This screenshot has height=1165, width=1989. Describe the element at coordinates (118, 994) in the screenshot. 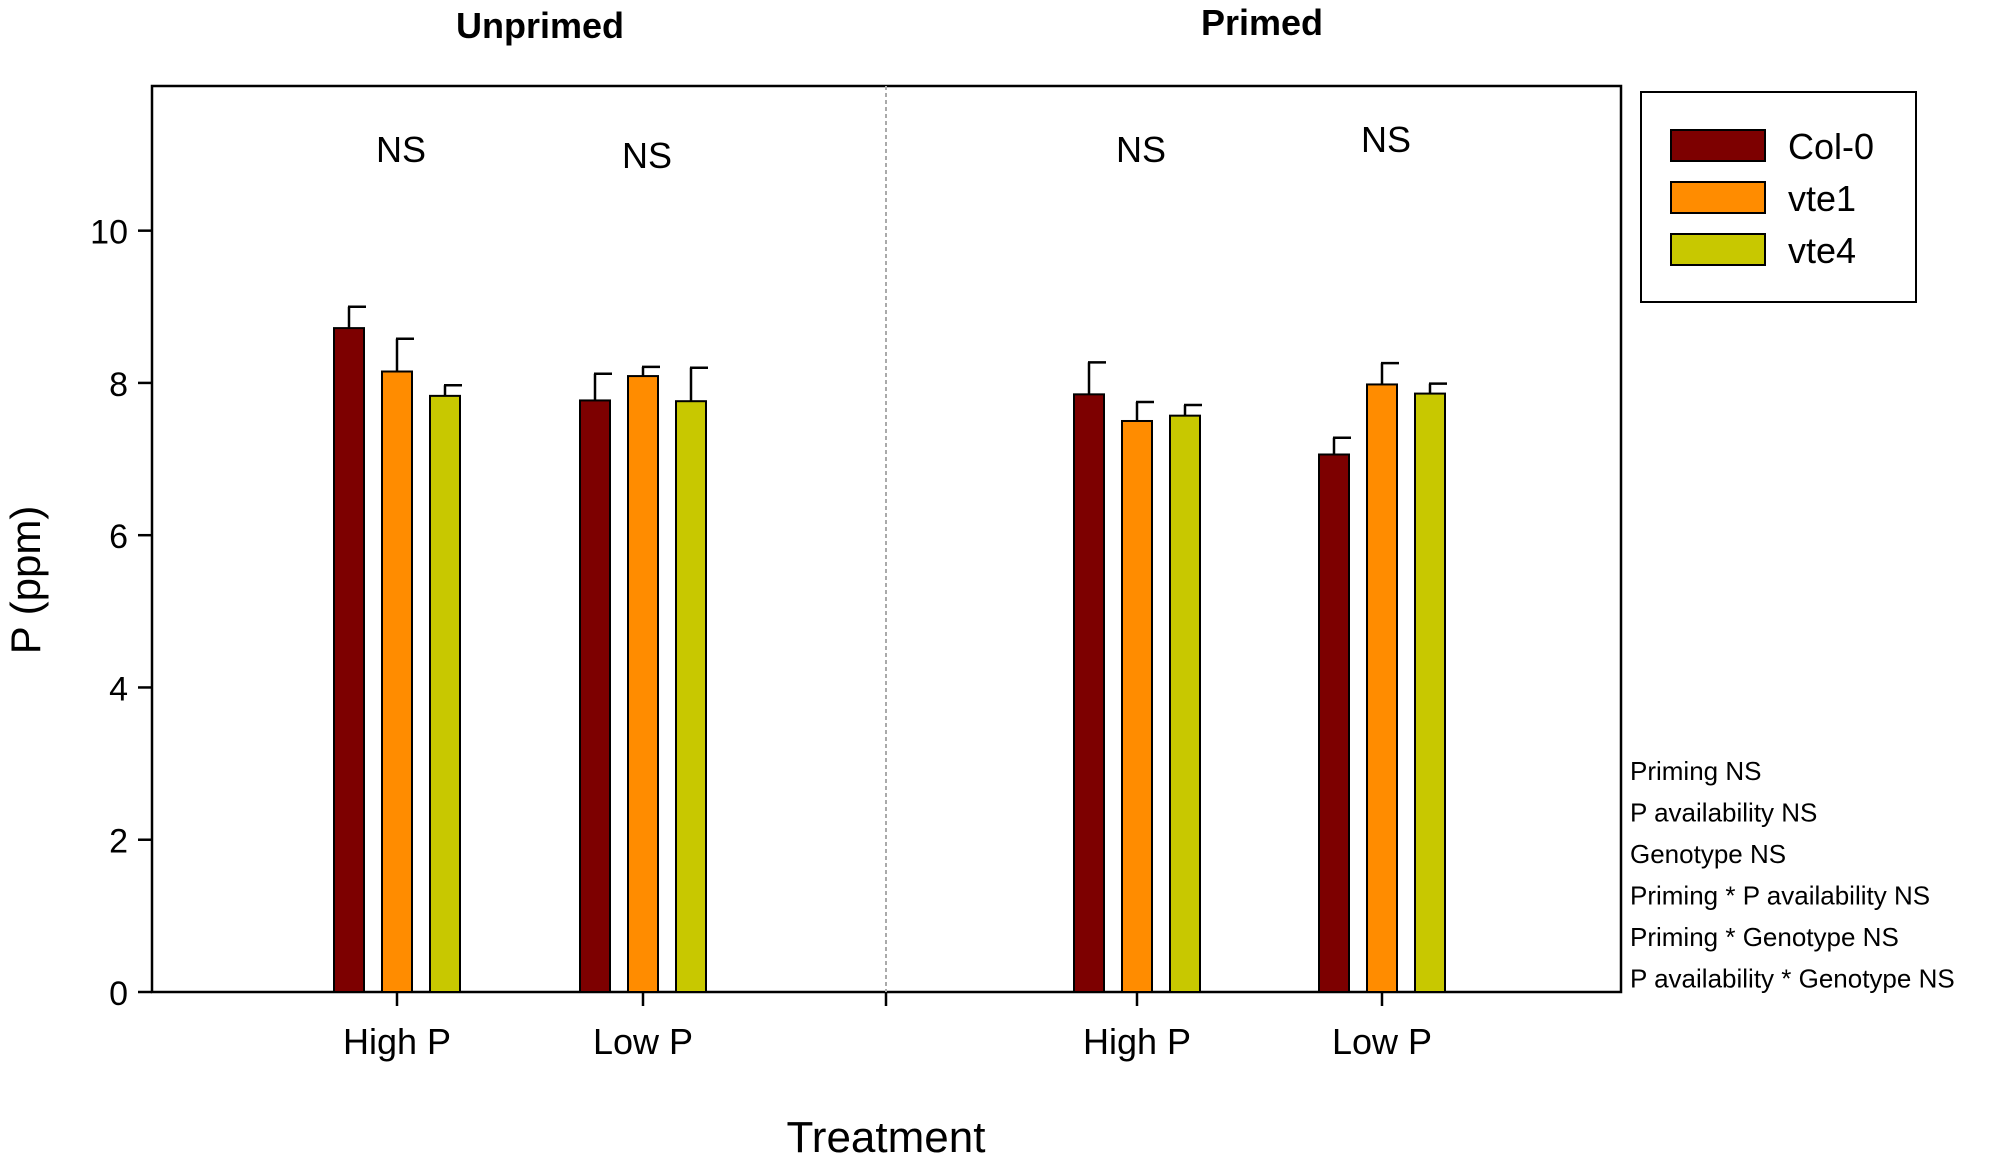

I see `y-tick-label: 0` at that location.